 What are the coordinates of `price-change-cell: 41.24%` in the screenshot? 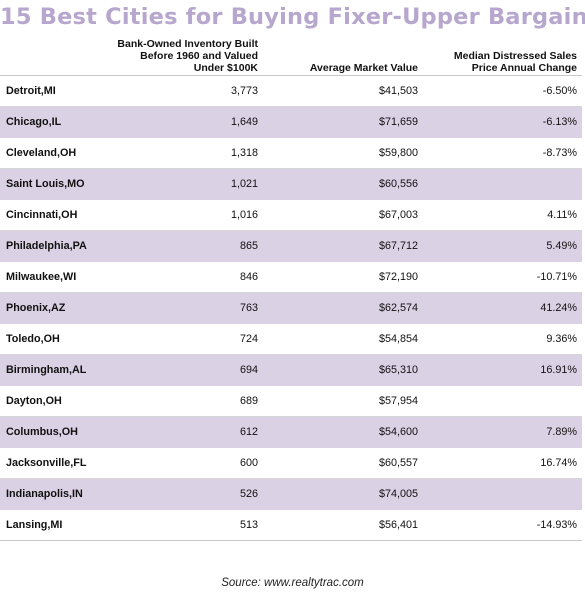 It's located at (558, 308).